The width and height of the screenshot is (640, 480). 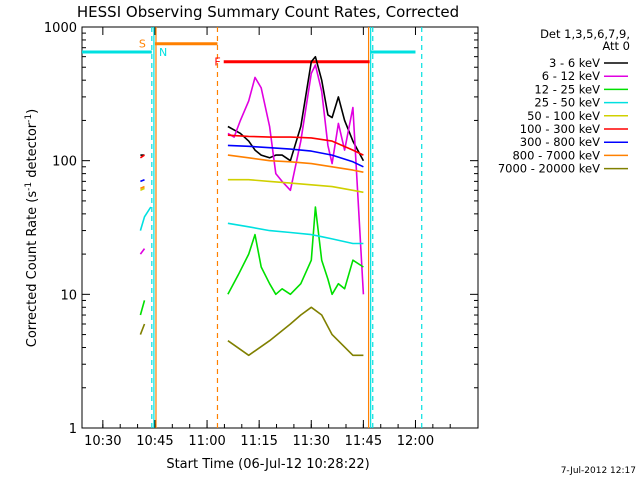 I want to click on series-line-7-seg0, so click(x=142, y=187).